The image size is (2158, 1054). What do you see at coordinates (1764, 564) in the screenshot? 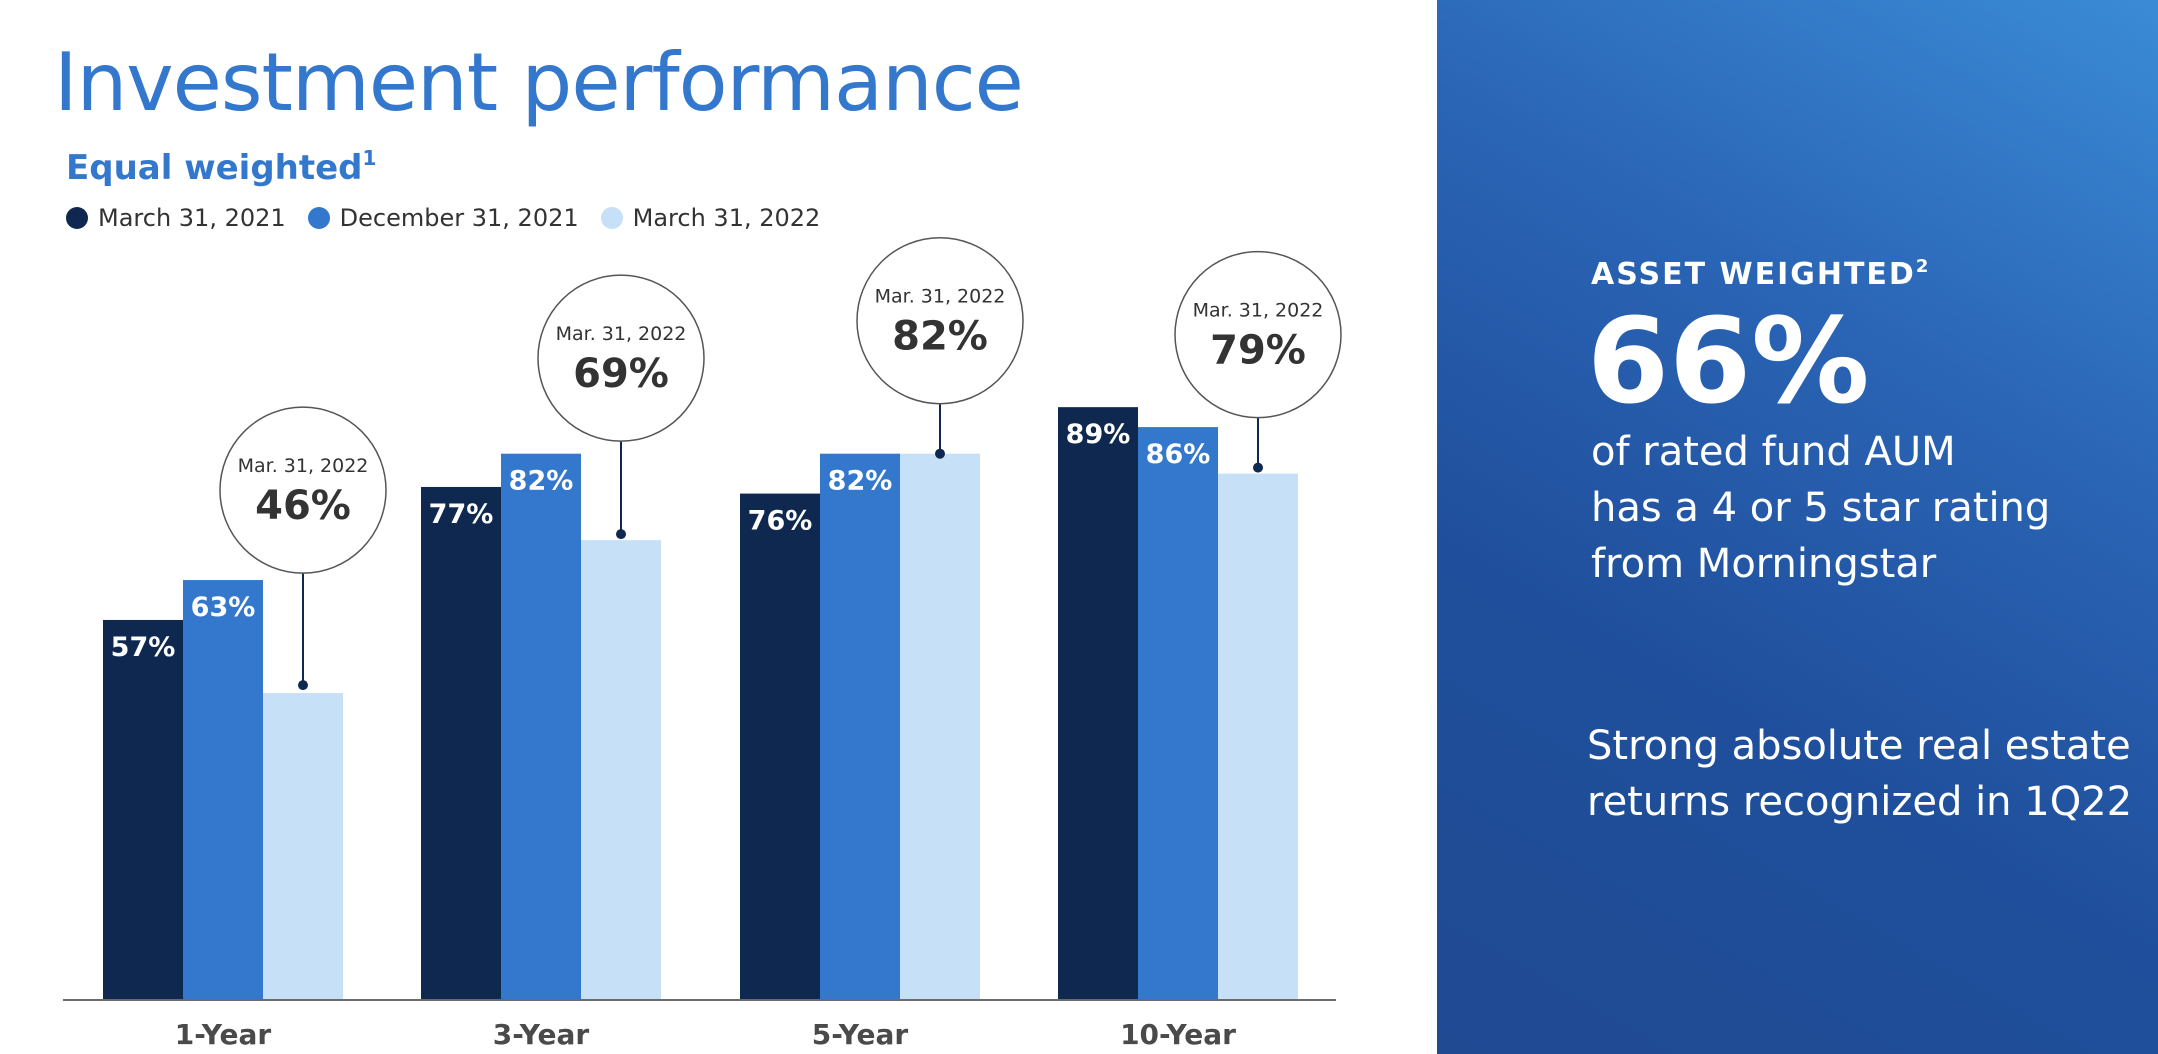
I see `panel-description-line: from Morningstar` at bounding box center [1764, 564].